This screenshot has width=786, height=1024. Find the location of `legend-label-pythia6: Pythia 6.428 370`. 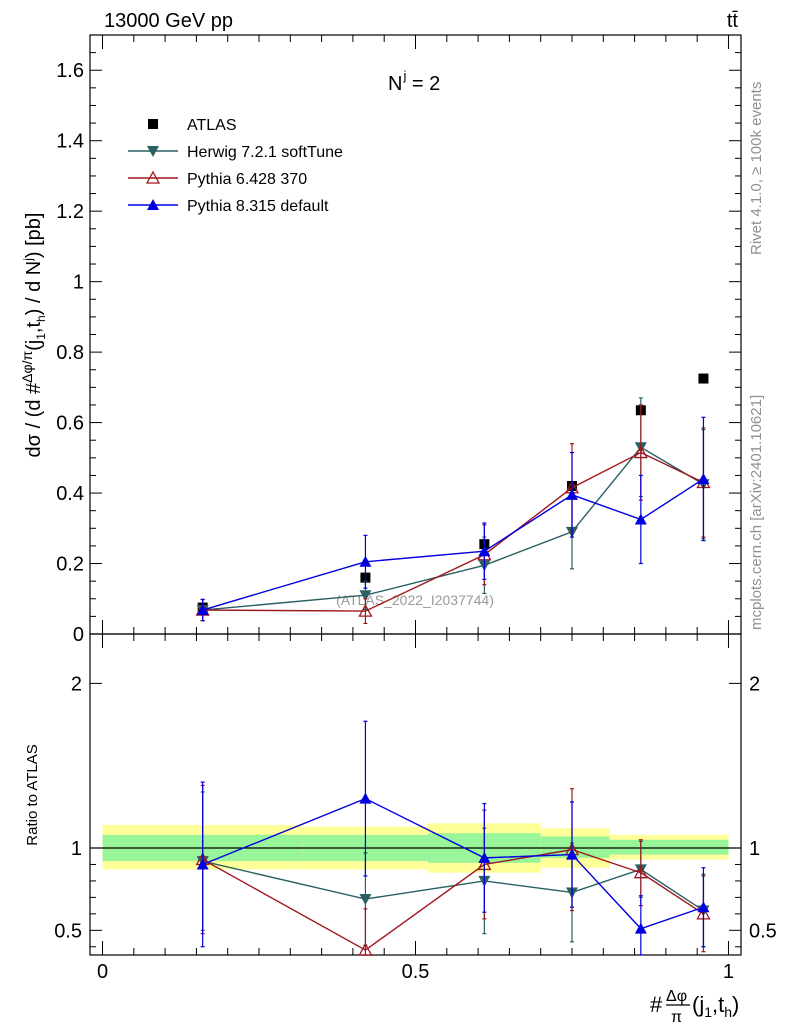

legend-label-pythia6: Pythia 6.428 370 is located at coordinates (247, 179).